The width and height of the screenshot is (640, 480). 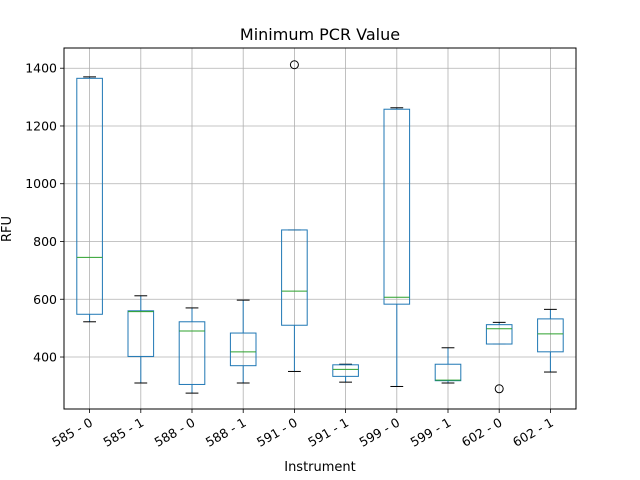 What do you see at coordinates (320, 34) in the screenshot?
I see `chart-title: Minimum PCR Value` at bounding box center [320, 34].